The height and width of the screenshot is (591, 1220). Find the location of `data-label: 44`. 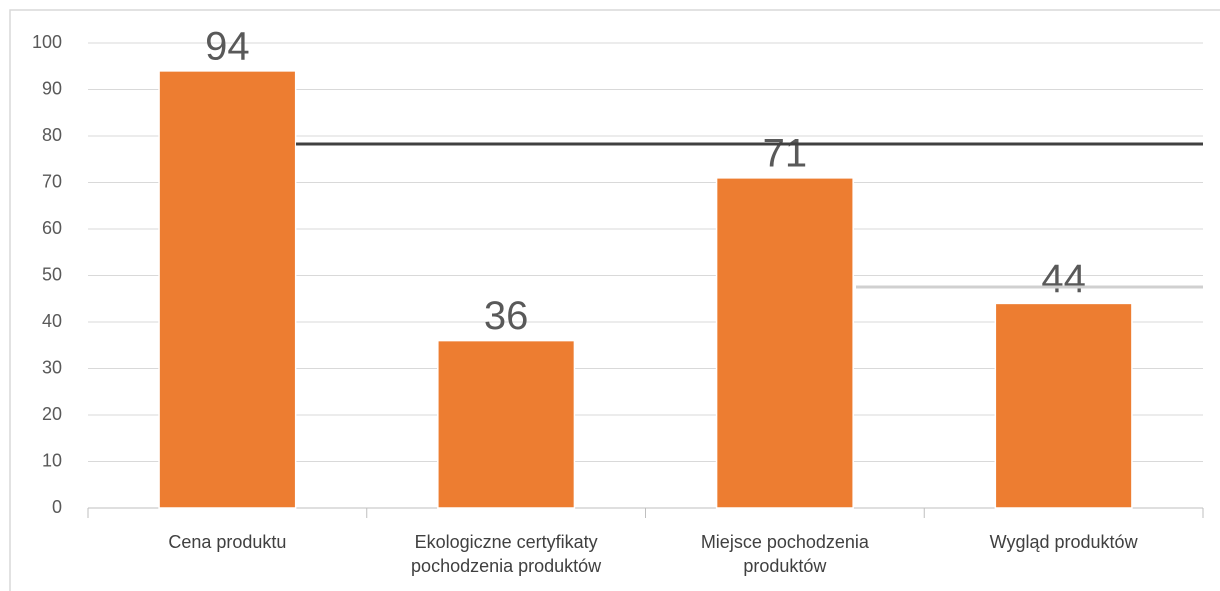

data-label: 44 is located at coordinates (1063, 279).